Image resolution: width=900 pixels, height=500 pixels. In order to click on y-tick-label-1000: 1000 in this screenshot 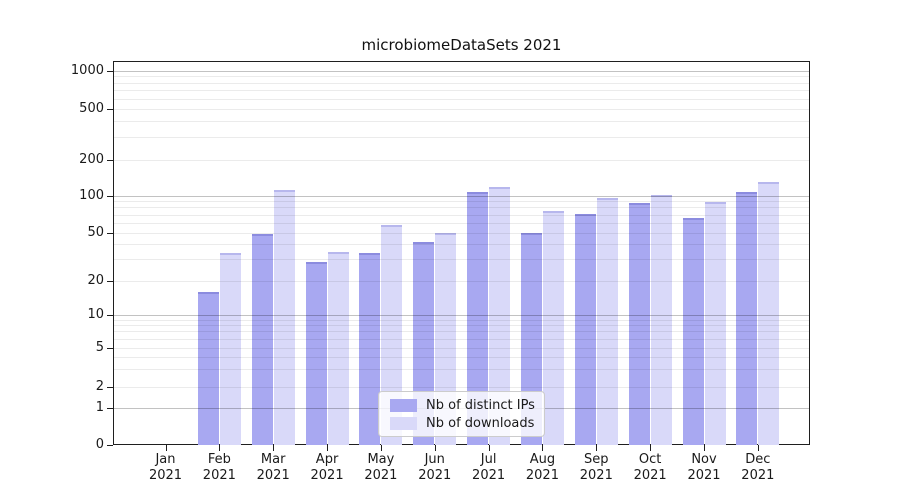, I will do `click(87, 70)`.